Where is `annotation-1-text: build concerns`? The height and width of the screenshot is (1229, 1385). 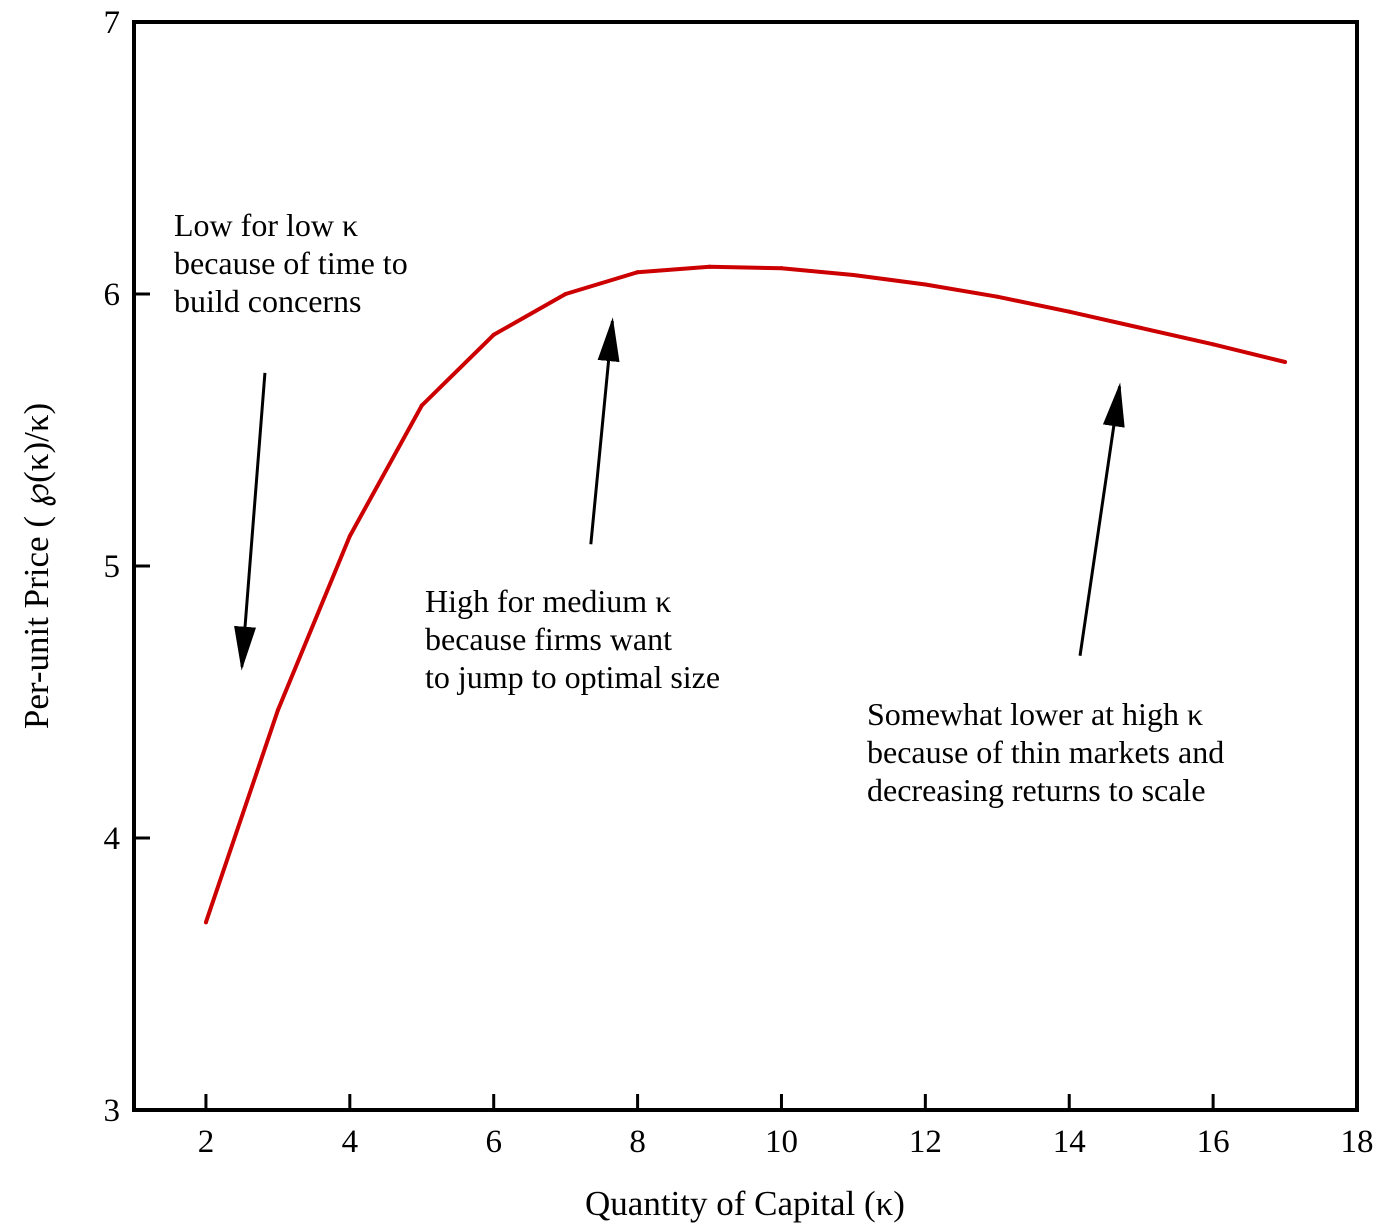
annotation-1-text: build concerns is located at coordinates (268, 301).